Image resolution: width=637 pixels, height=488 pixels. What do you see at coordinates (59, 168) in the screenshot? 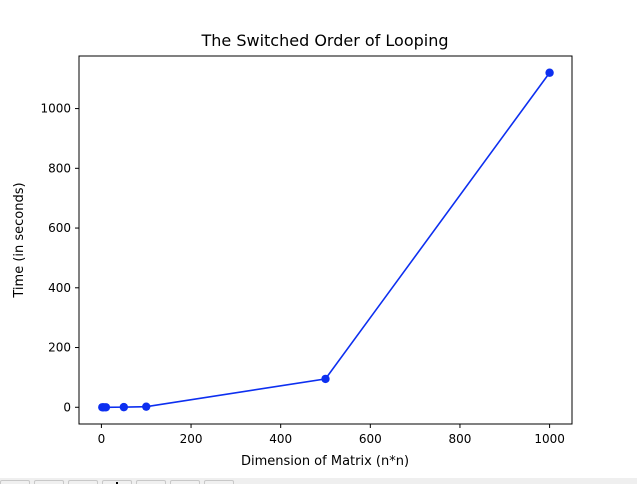
I see `y-tick-label: 800` at bounding box center [59, 168].